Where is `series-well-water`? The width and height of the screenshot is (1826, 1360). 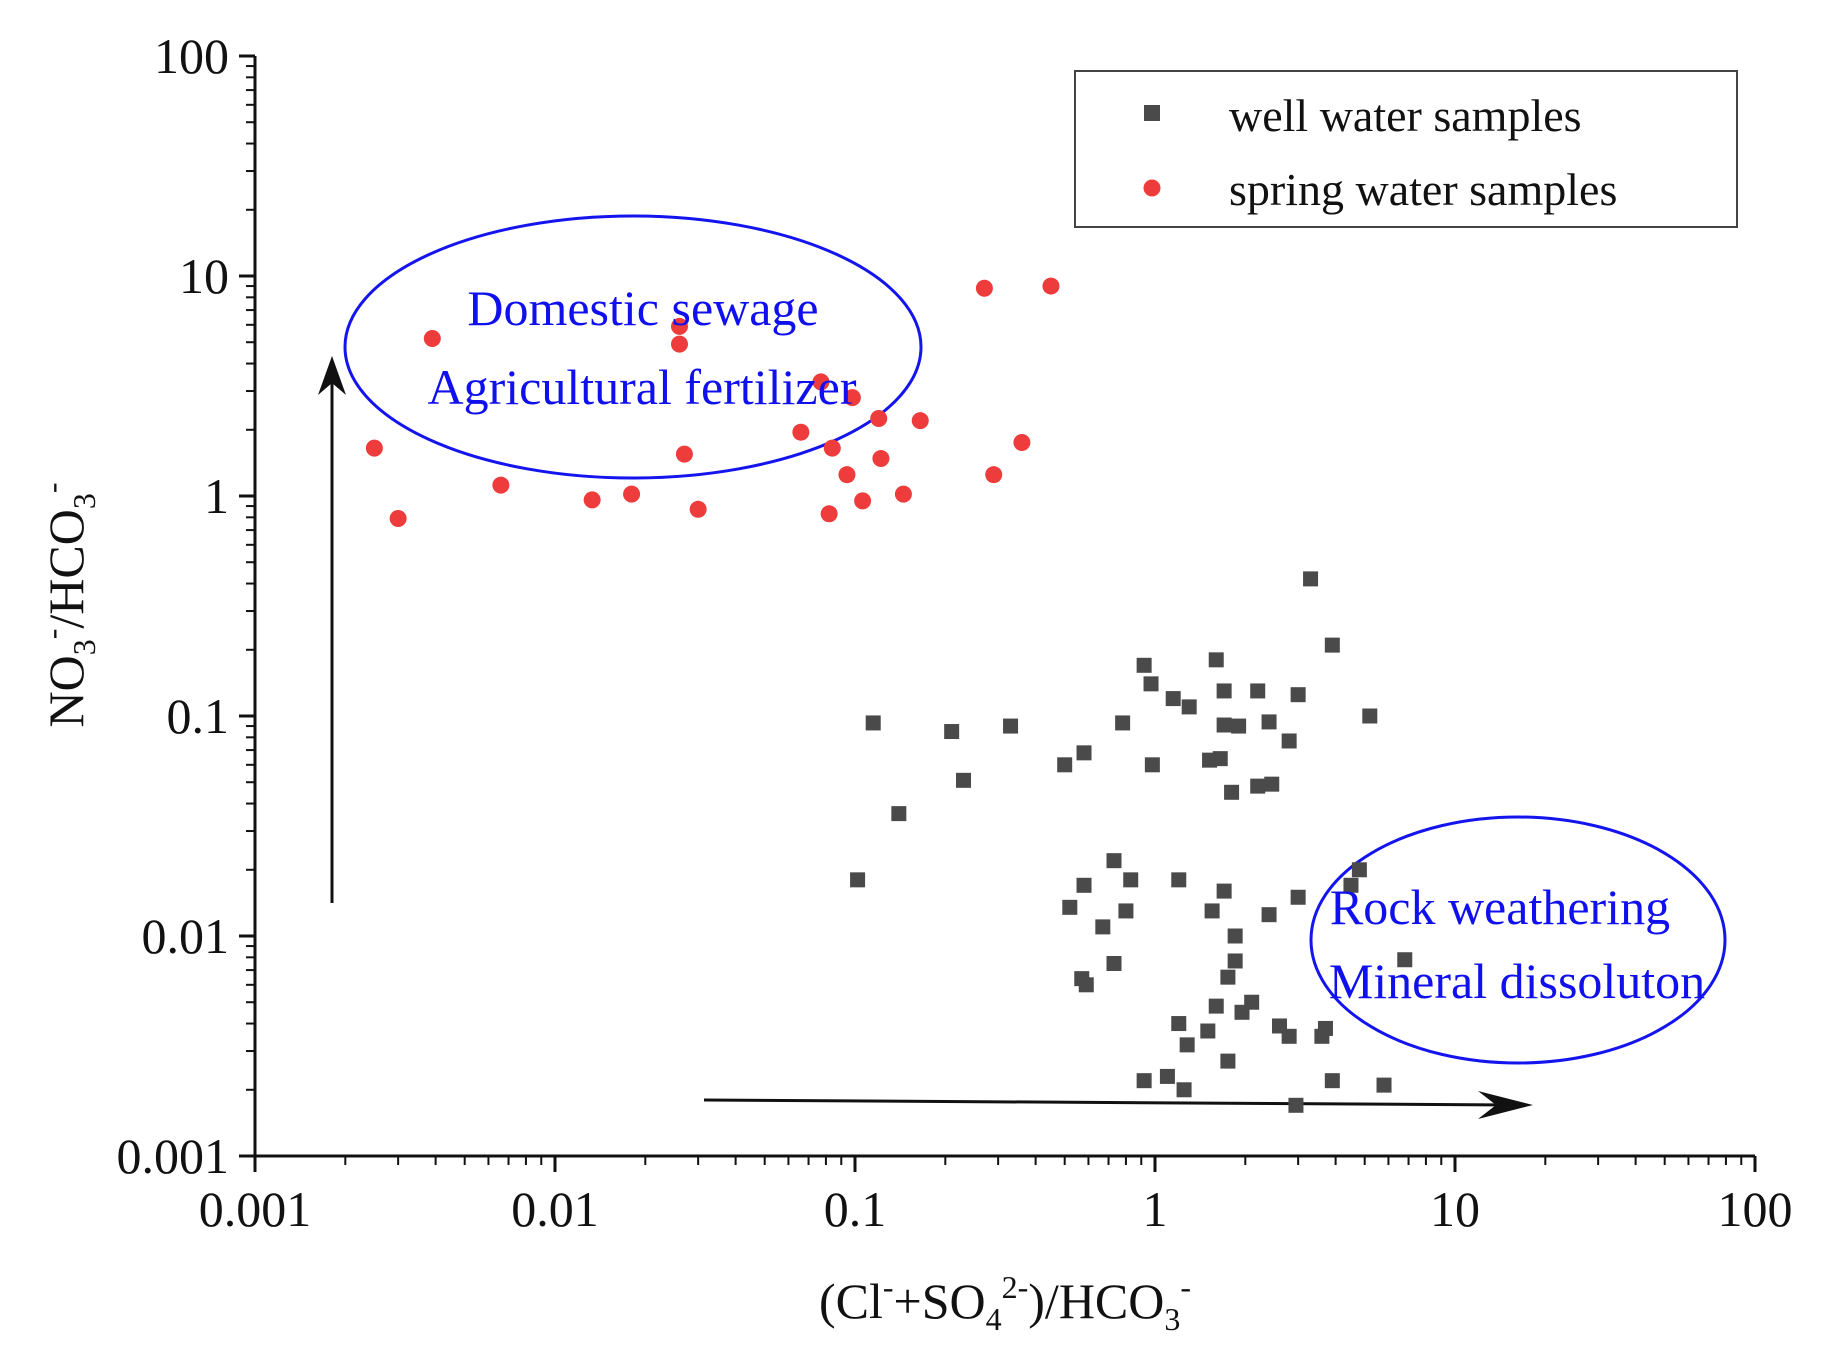
series-well-water is located at coordinates (1131, 842).